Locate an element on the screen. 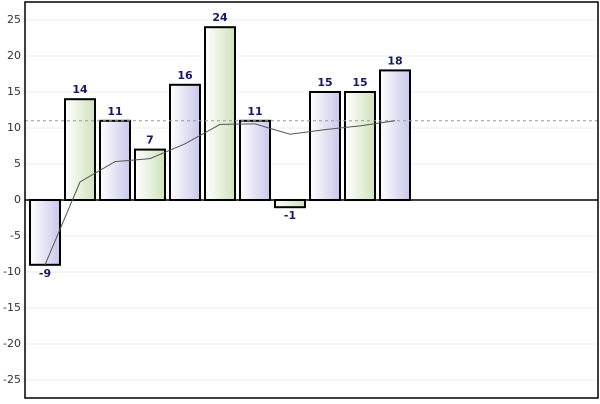  y-tick-label: 10 is located at coordinates (14, 127).